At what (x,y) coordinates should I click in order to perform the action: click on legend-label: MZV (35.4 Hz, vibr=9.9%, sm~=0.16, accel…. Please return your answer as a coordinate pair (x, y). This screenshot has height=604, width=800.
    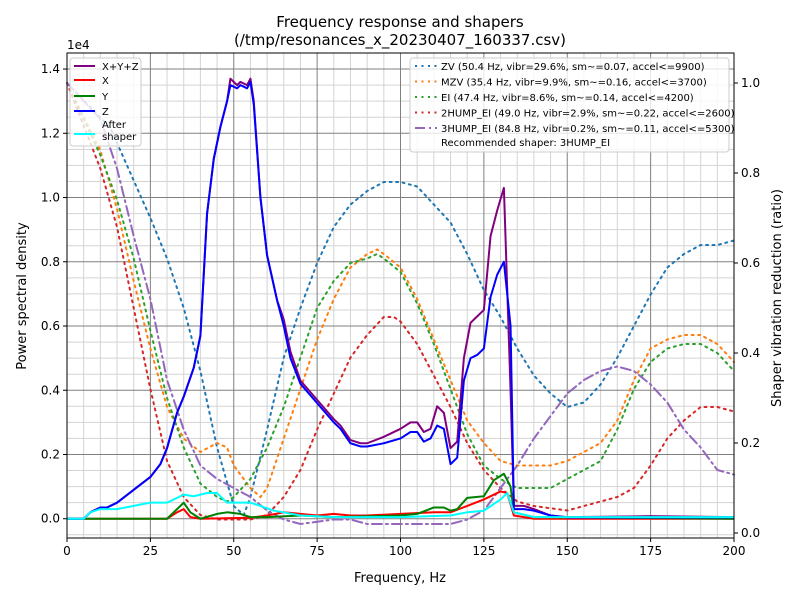
    Looking at the image, I should click on (574, 83).